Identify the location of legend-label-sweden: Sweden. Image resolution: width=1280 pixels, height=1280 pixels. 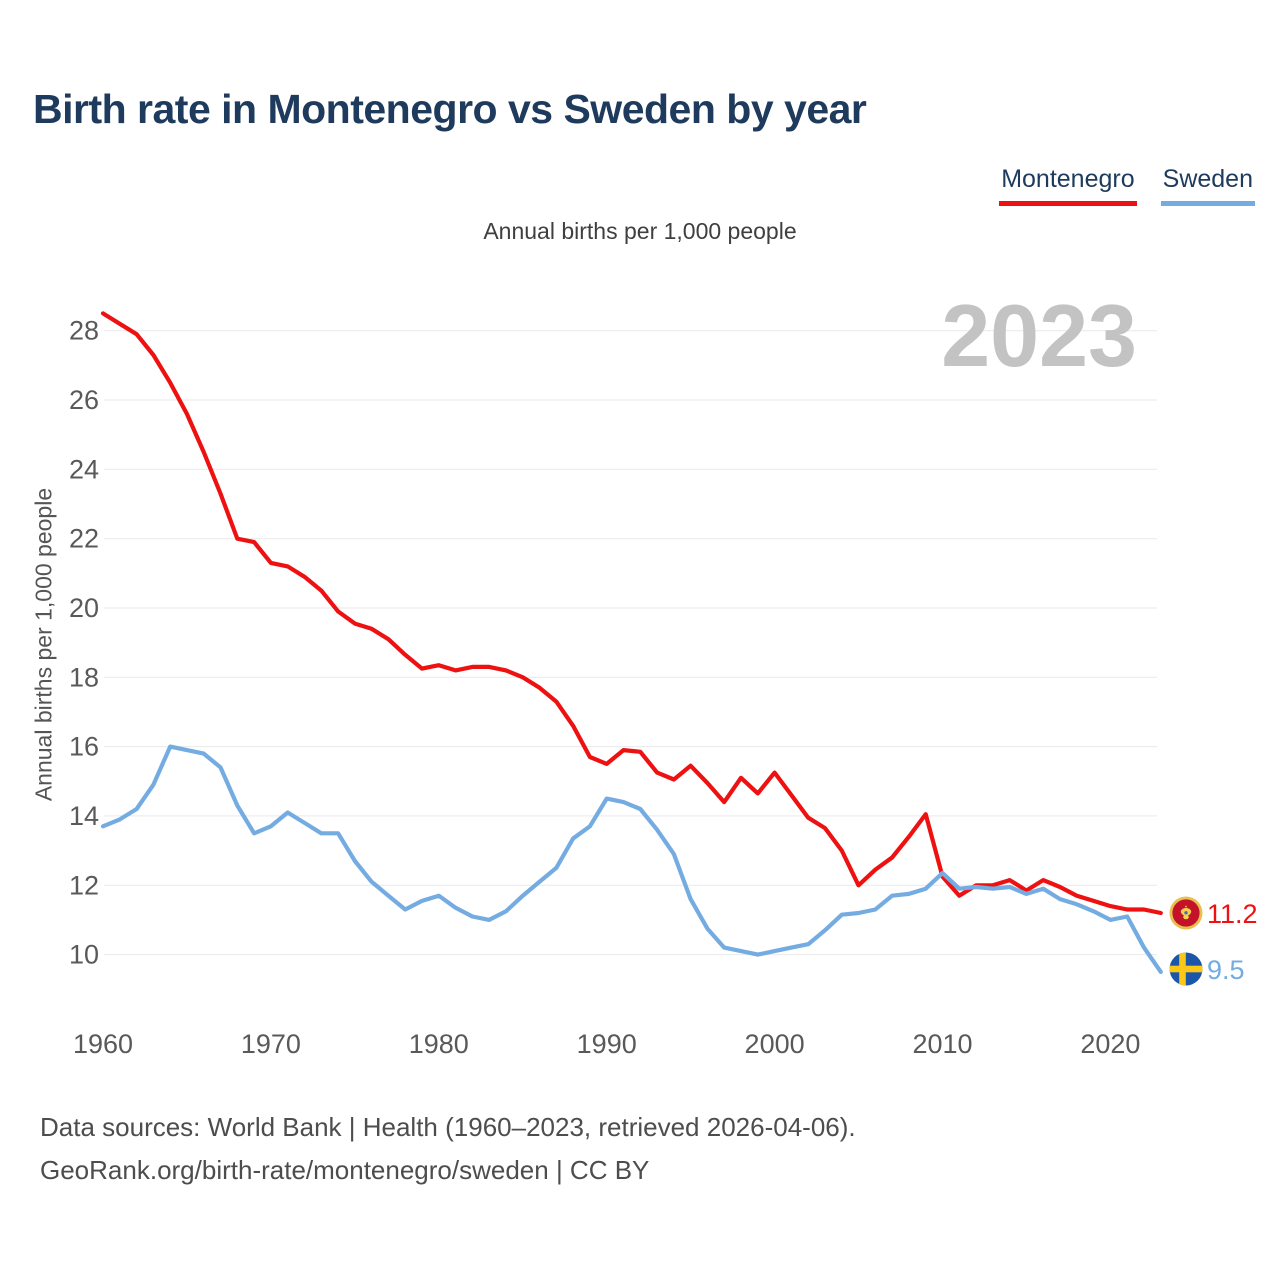
(1207, 179).